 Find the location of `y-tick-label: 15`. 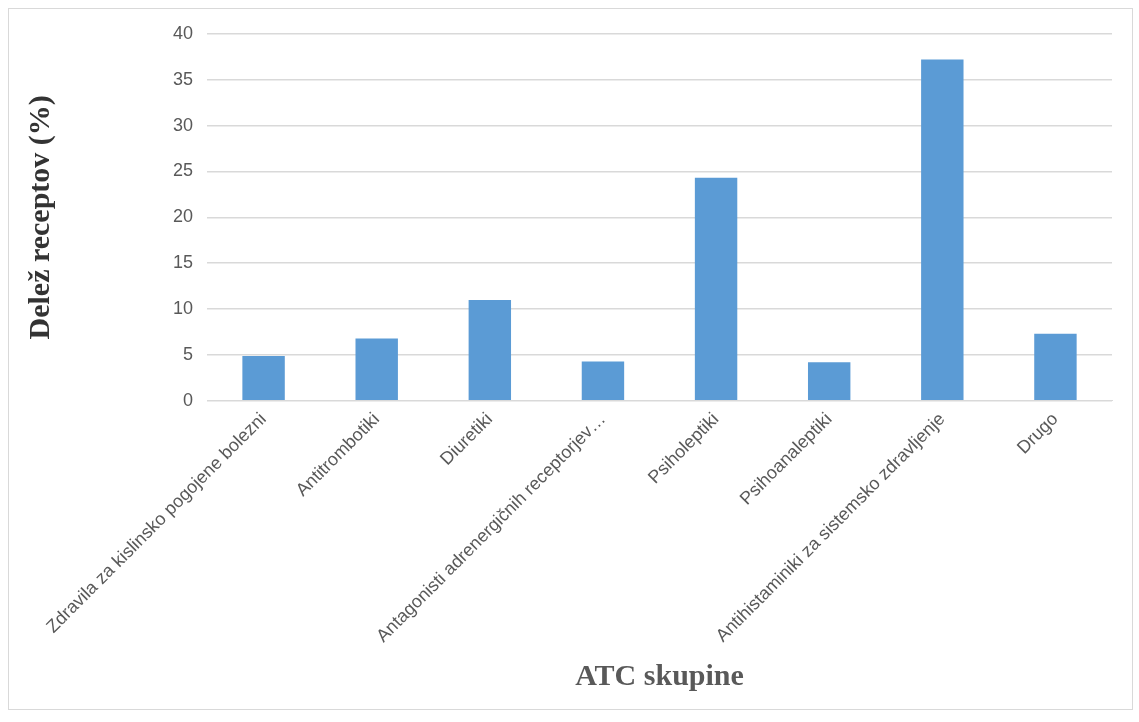

y-tick-label: 15 is located at coordinates (183, 262).